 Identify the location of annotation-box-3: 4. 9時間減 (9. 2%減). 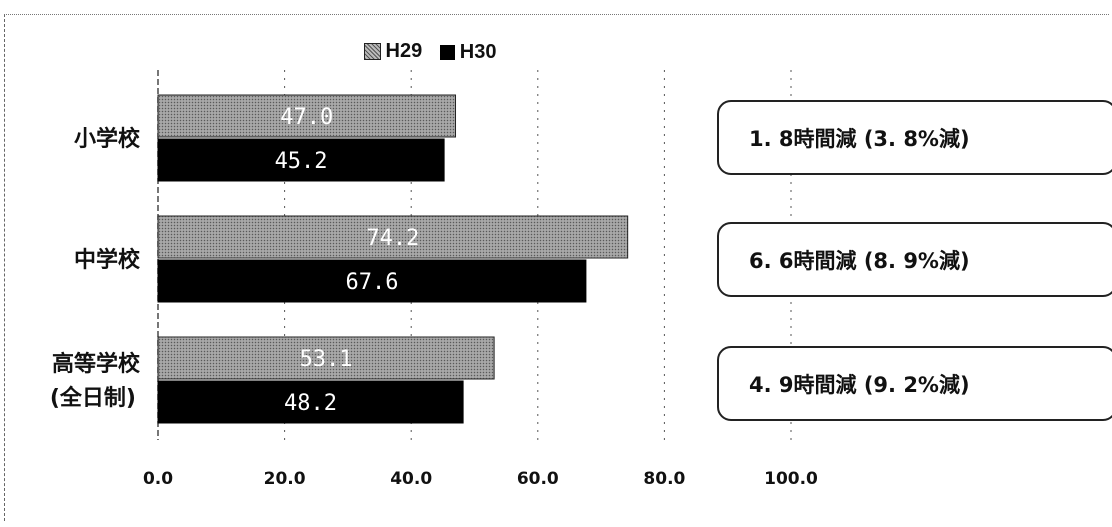
(914, 383).